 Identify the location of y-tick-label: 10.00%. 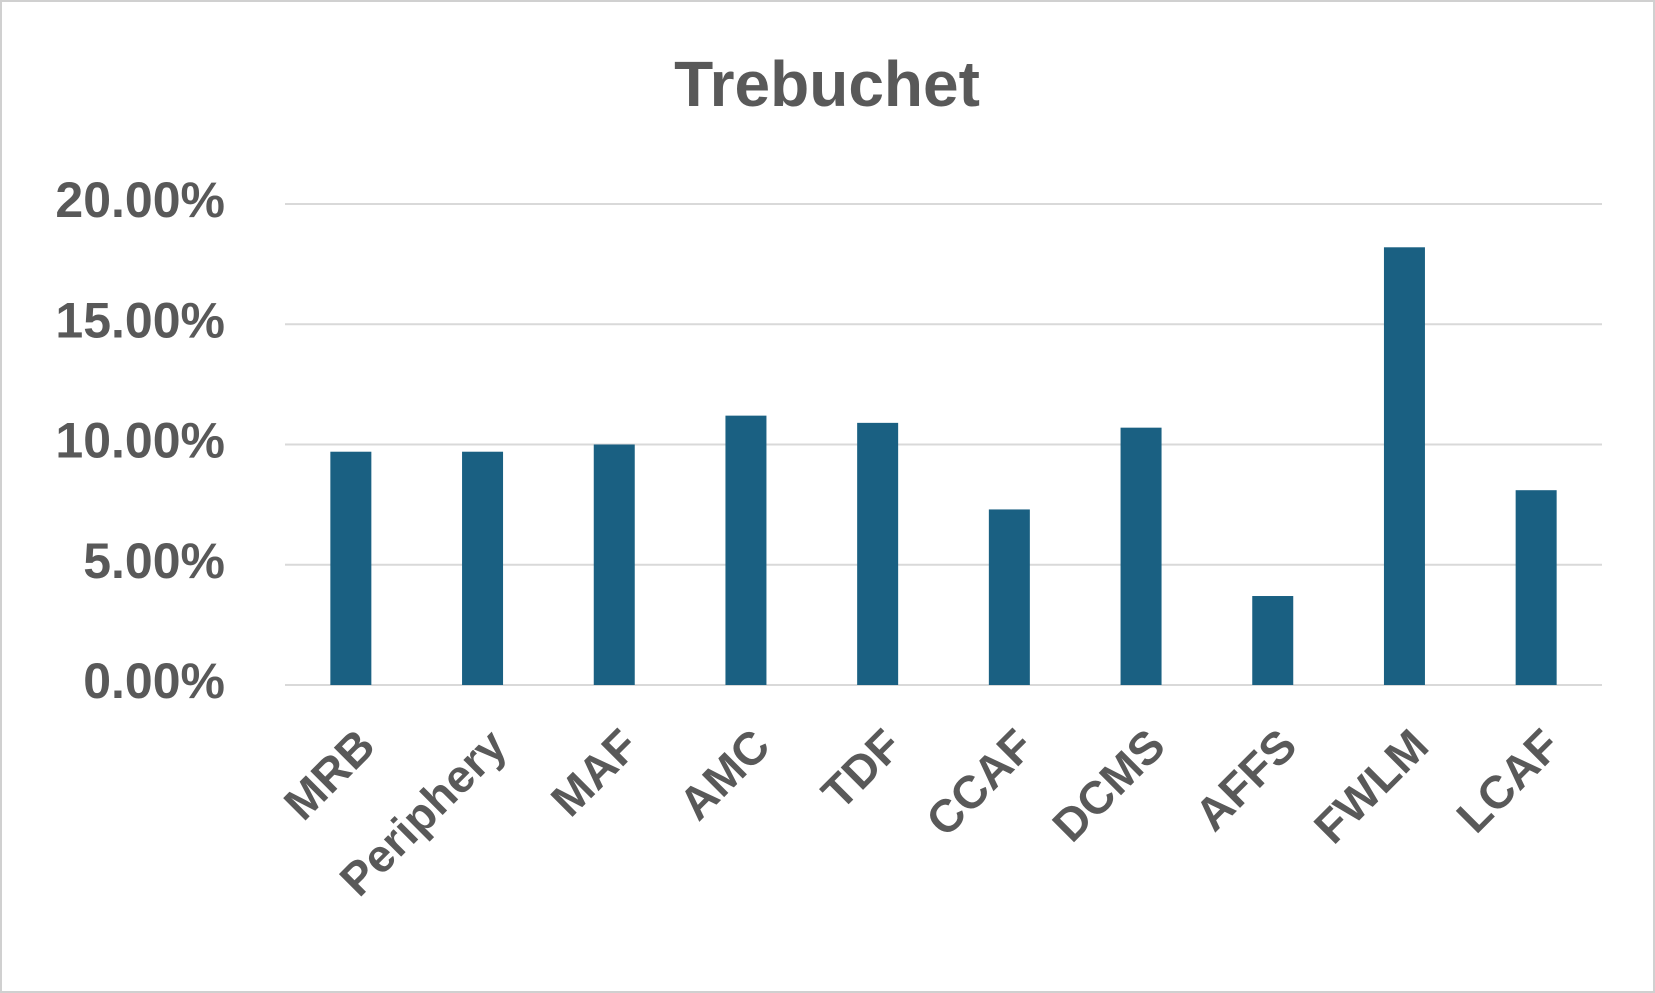
(140, 441).